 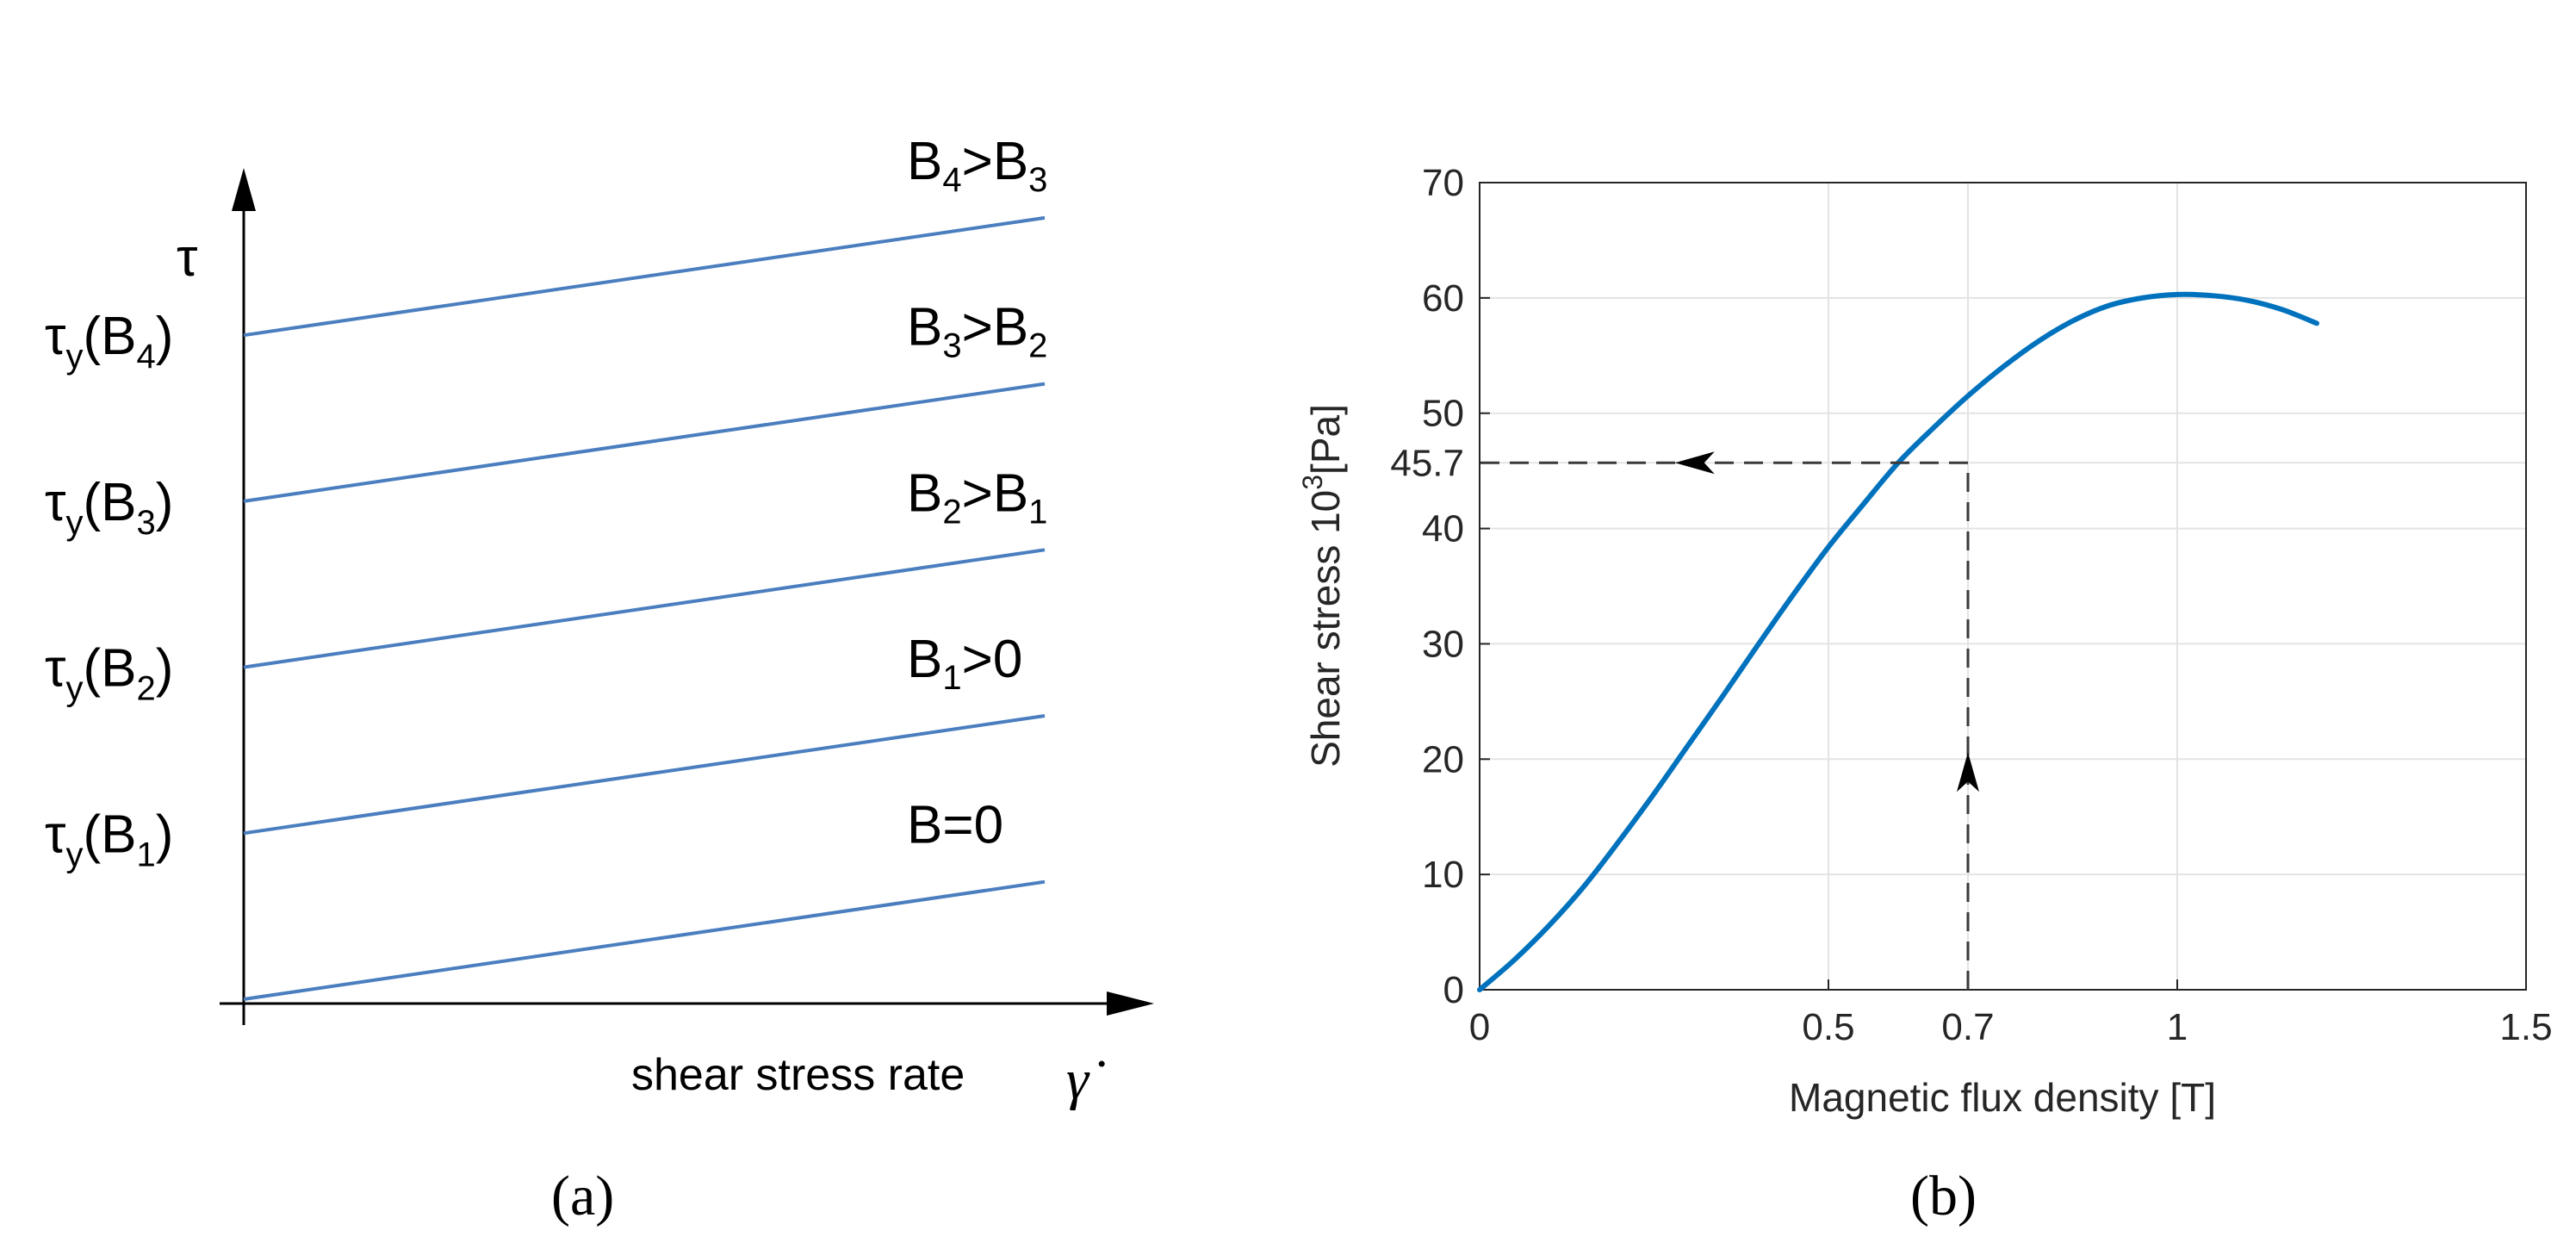 What do you see at coordinates (977, 331) in the screenshot?
I see `panel-a-line-label-3: B3>B2` at bounding box center [977, 331].